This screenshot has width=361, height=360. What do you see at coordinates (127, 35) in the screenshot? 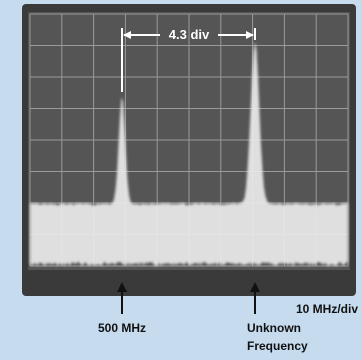
I see `span-arrow-left` at bounding box center [127, 35].